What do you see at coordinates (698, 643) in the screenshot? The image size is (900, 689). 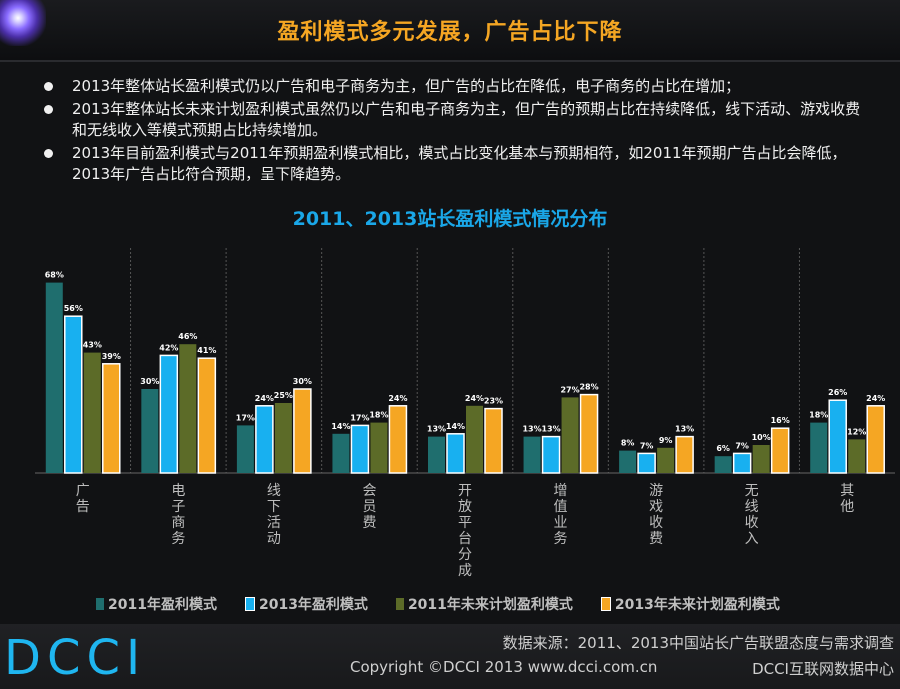 I see `data-source: 数据来源：2011、2013中国站长广告联盟态度与需求调查` at bounding box center [698, 643].